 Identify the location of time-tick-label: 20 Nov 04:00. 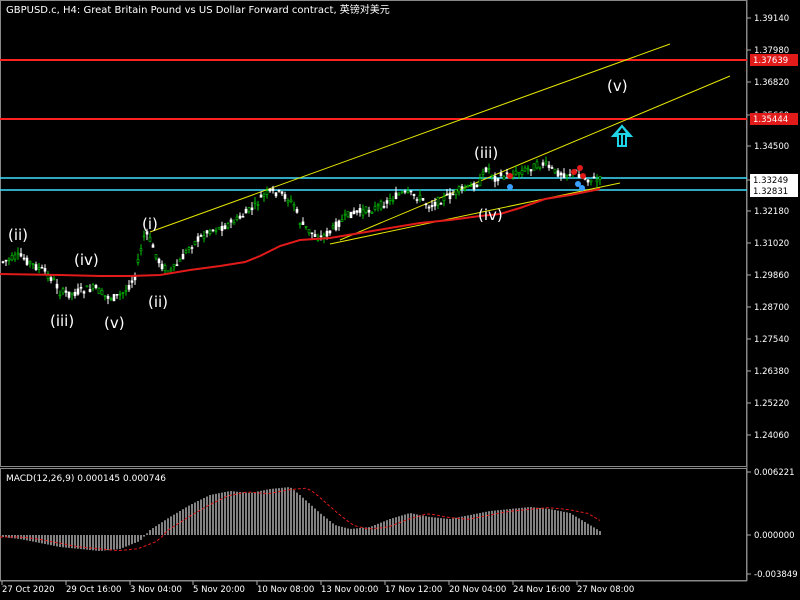
(477, 590).